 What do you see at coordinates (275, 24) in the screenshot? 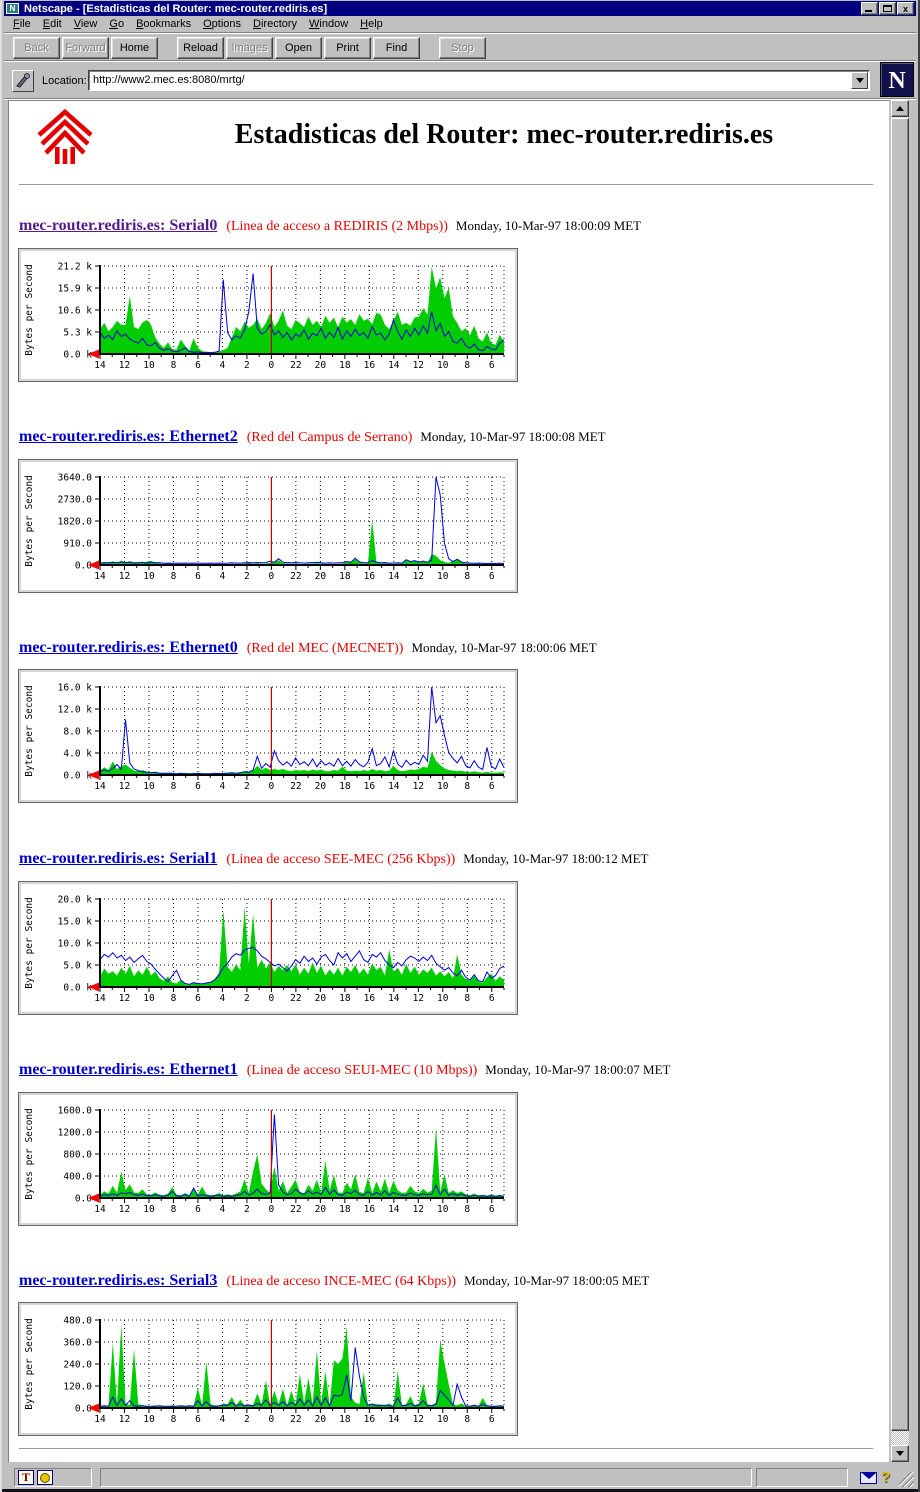
I see `menu-directory: Directory` at bounding box center [275, 24].